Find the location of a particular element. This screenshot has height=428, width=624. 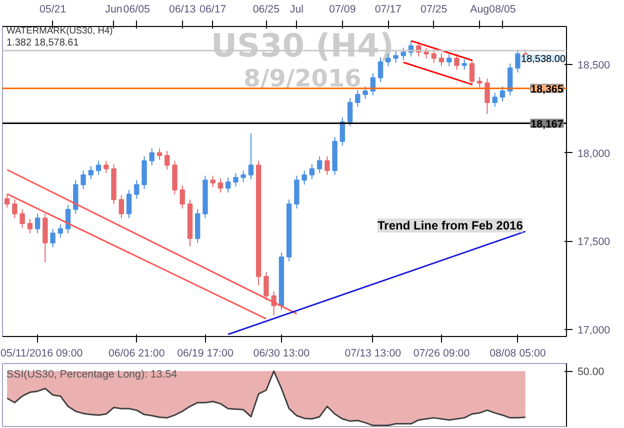

x-tick-label: 06/30 13:00 is located at coordinates (281, 354).